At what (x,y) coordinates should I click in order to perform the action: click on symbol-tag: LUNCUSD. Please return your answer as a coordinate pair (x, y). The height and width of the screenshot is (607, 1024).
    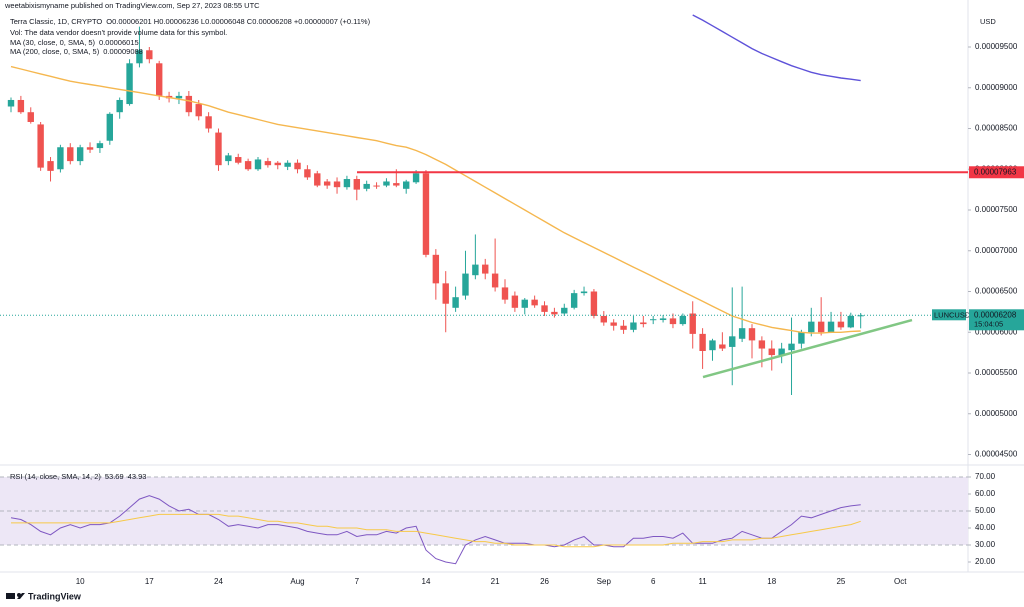
    Looking at the image, I should click on (952, 314).